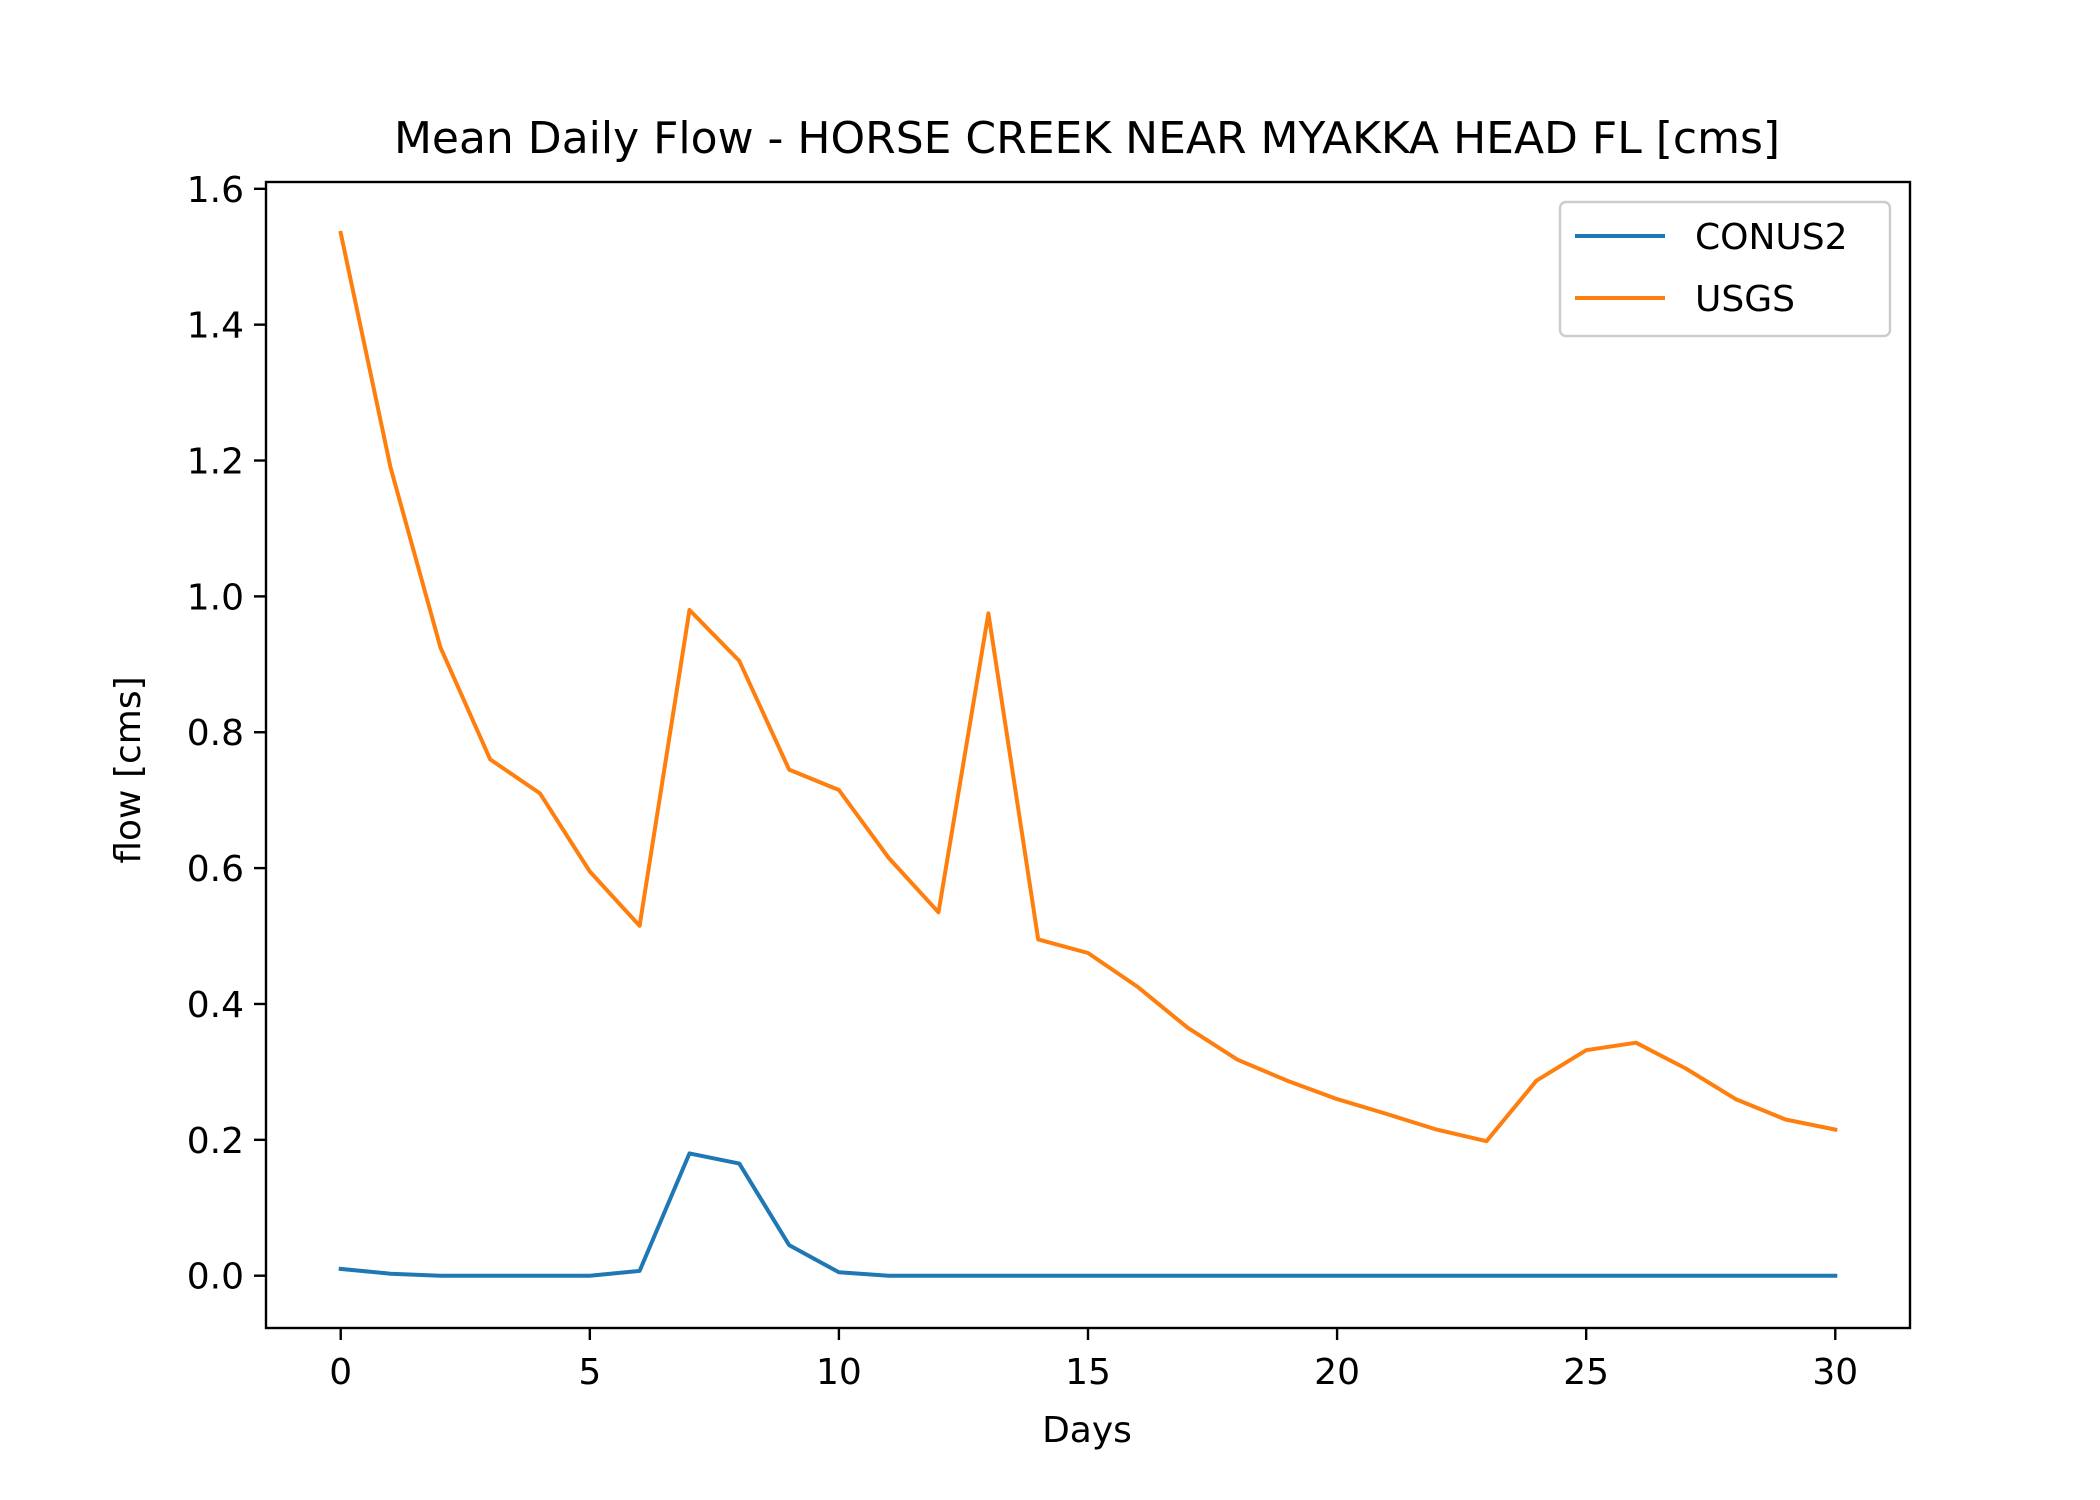  Describe the element at coordinates (215, 1005) in the screenshot. I see `y-tick-label: 0.4` at that location.